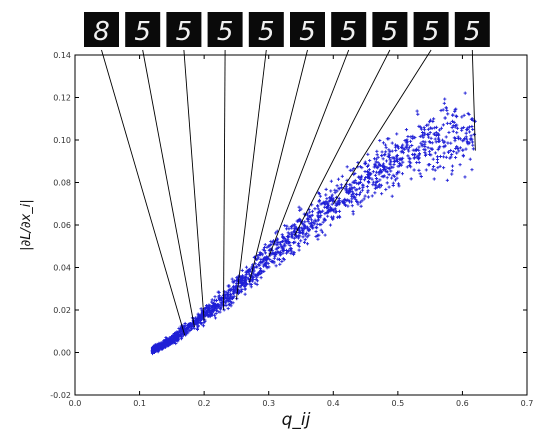 The image size is (535, 436). Describe the element at coordinates (390, 29) in the screenshot. I see `digit-thumbnail` at that location.